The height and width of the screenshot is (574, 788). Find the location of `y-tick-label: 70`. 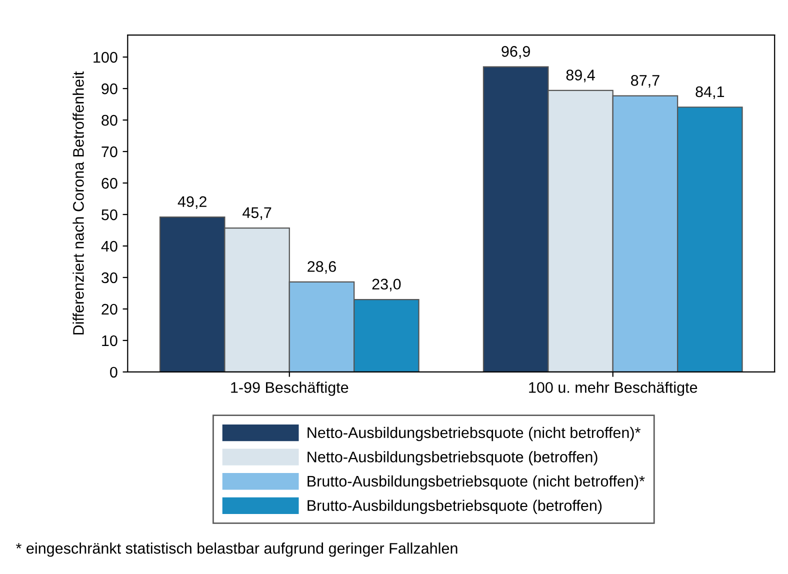

y-tick-label: 70 is located at coordinates (110, 152).